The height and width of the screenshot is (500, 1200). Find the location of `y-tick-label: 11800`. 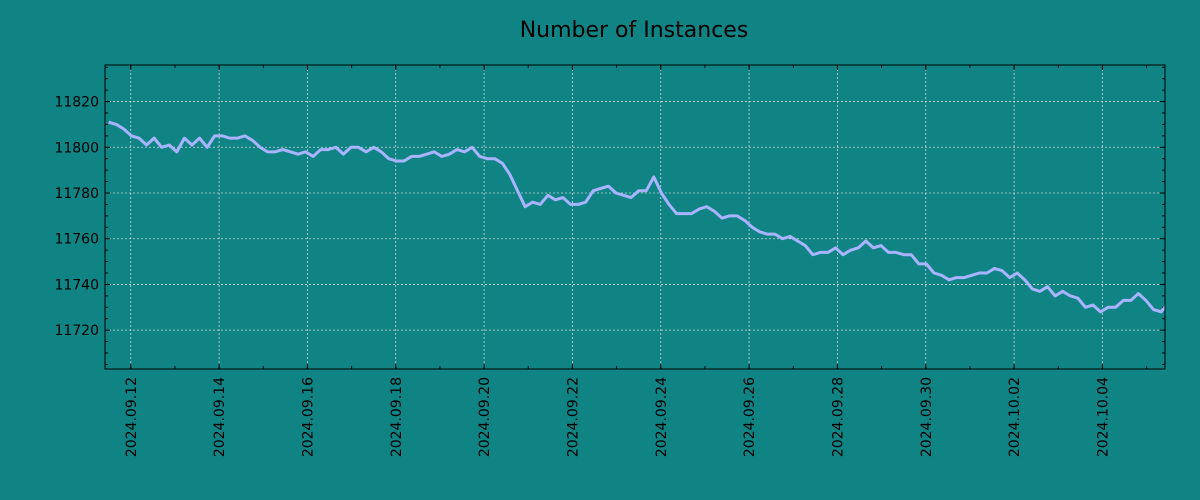

y-tick-label: 11800 is located at coordinates (76, 148).